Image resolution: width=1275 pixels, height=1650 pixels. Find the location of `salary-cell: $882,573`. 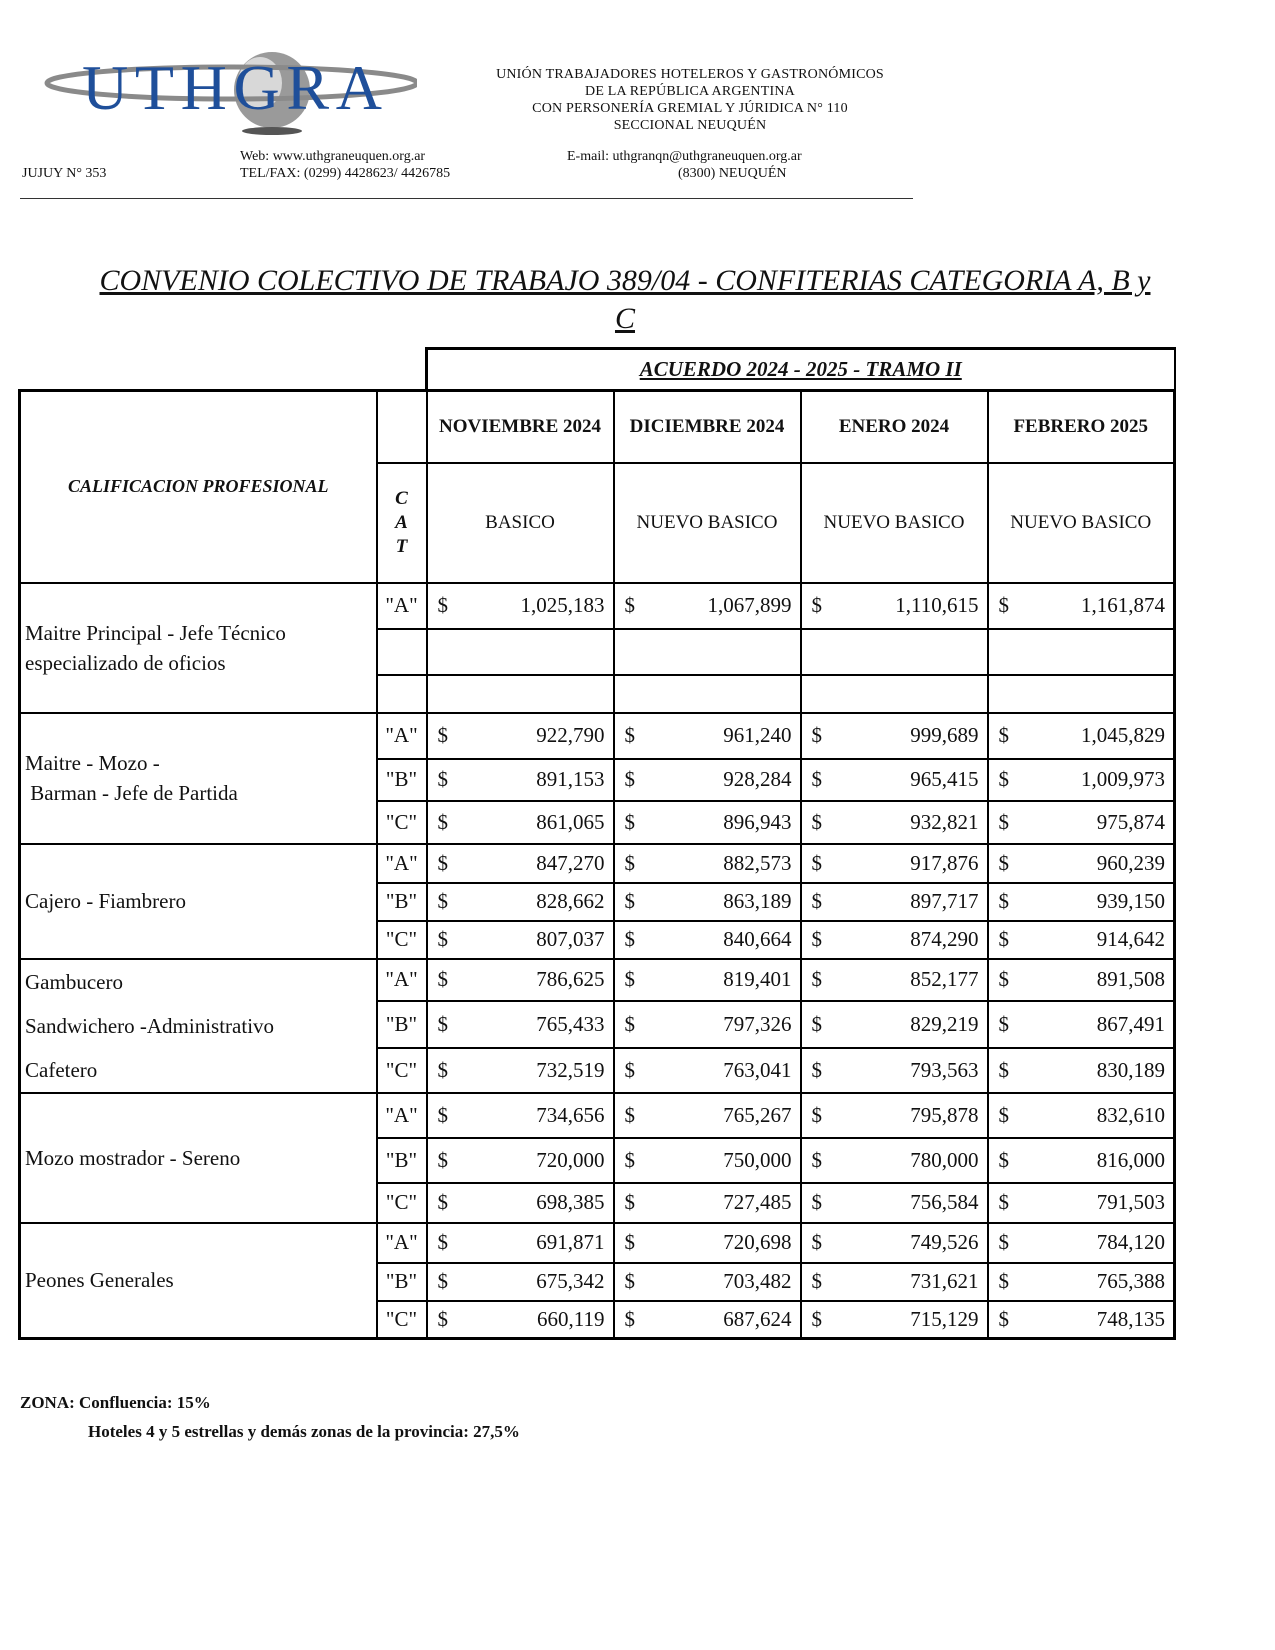

salary-cell: $882,573 is located at coordinates (707, 863).